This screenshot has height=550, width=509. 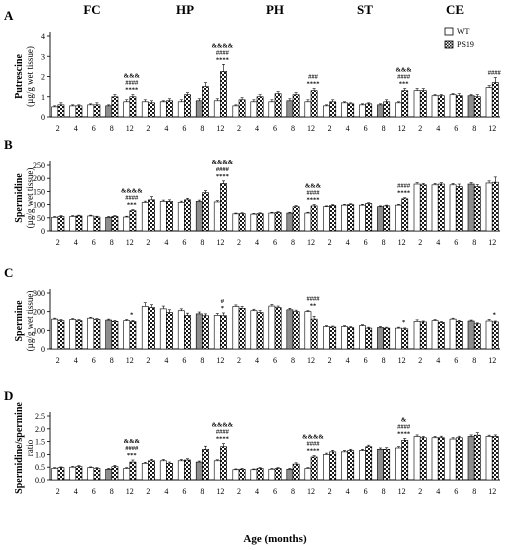 I want to click on significance-marker: *, so click(x=494, y=315).